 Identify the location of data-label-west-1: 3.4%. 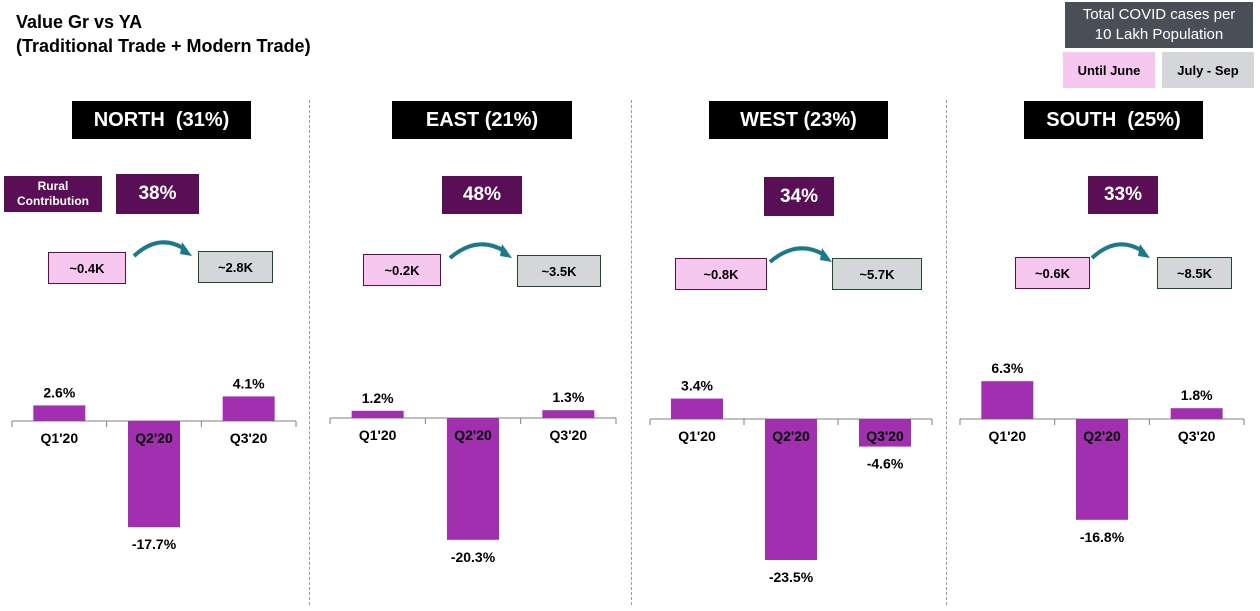
(697, 386).